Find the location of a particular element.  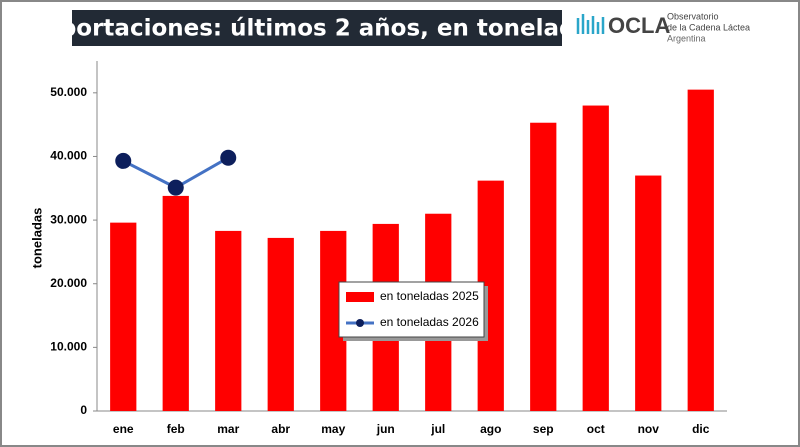

x-tick-label: abr is located at coordinates (280, 429).